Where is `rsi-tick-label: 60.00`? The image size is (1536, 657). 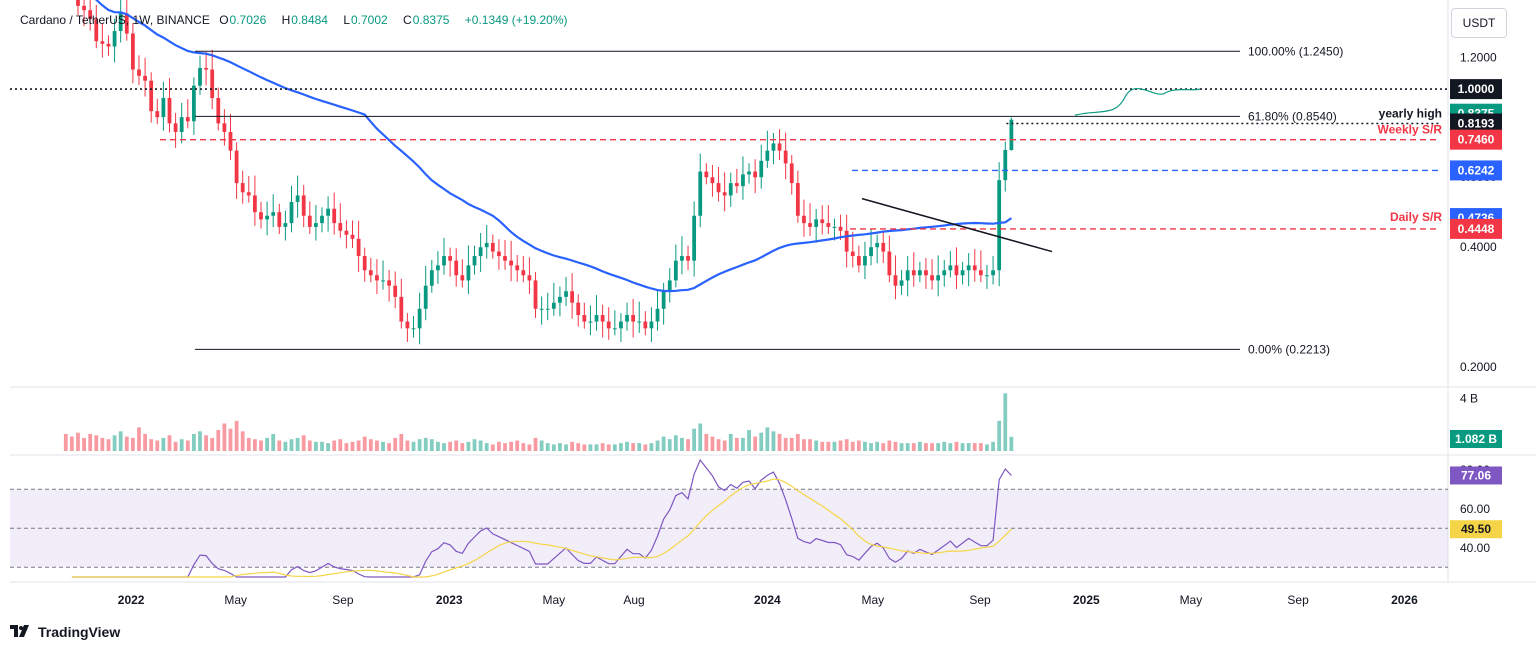
rsi-tick-label: 60.00 is located at coordinates (1475, 509).